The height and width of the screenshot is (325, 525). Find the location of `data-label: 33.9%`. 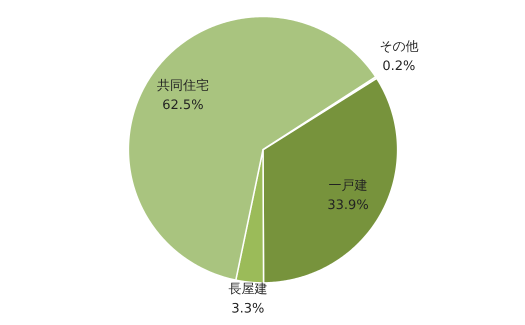

data-label: 33.9% is located at coordinates (348, 205).